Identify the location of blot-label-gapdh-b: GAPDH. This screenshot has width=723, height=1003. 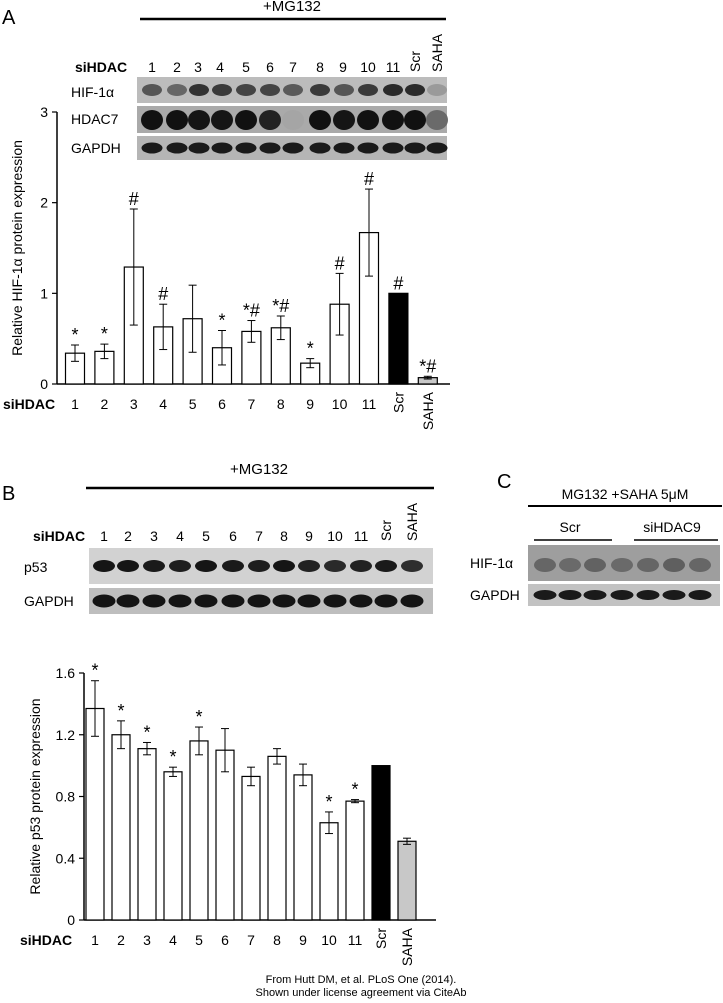
(49, 601).